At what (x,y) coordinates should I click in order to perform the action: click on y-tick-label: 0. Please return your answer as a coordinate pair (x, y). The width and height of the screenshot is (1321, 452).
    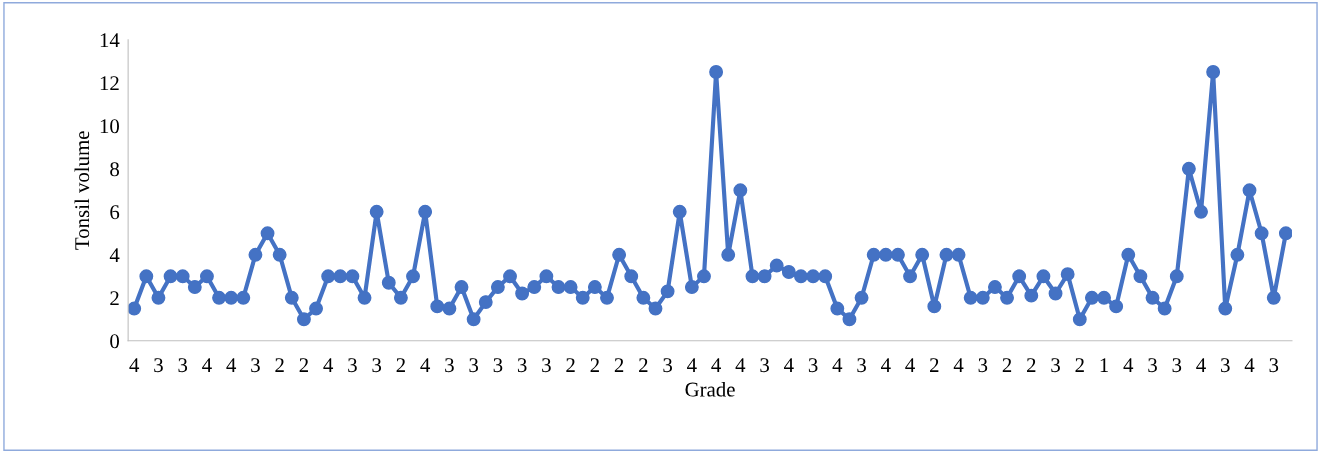
    Looking at the image, I should click on (115, 341).